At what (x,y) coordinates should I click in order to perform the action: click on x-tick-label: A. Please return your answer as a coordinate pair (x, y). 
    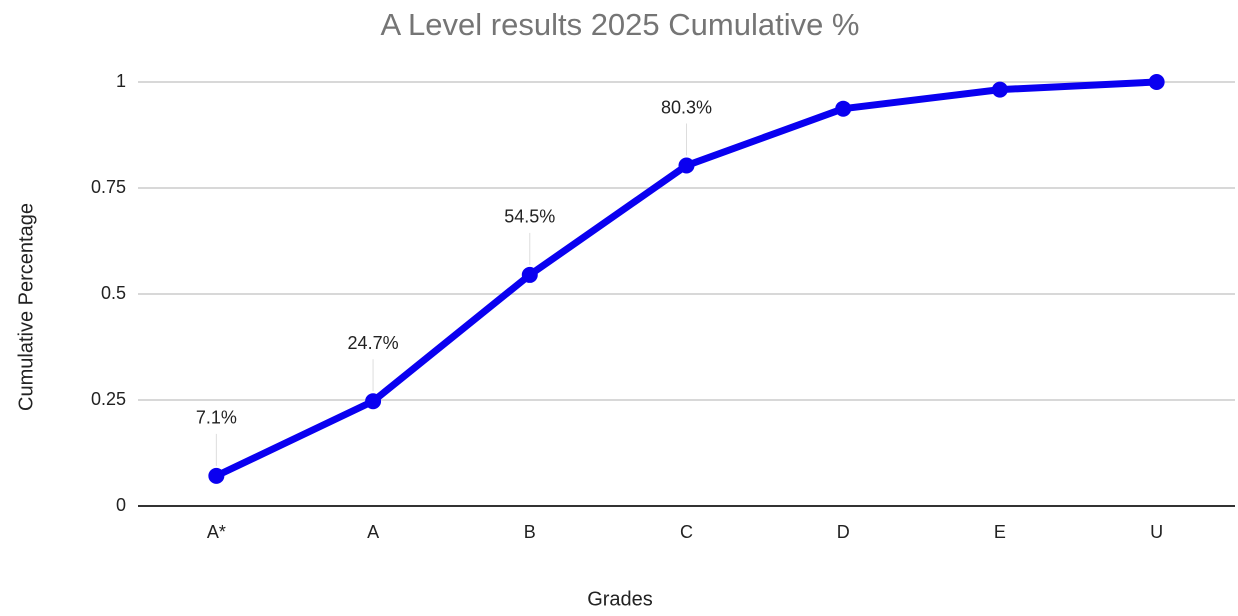
    Looking at the image, I should click on (373, 532).